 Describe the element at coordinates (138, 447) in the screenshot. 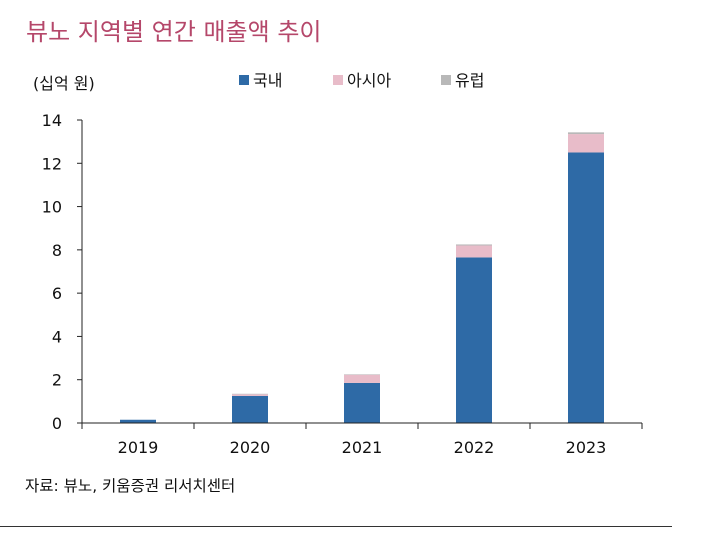

I see `x-tick-label: 2019` at that location.